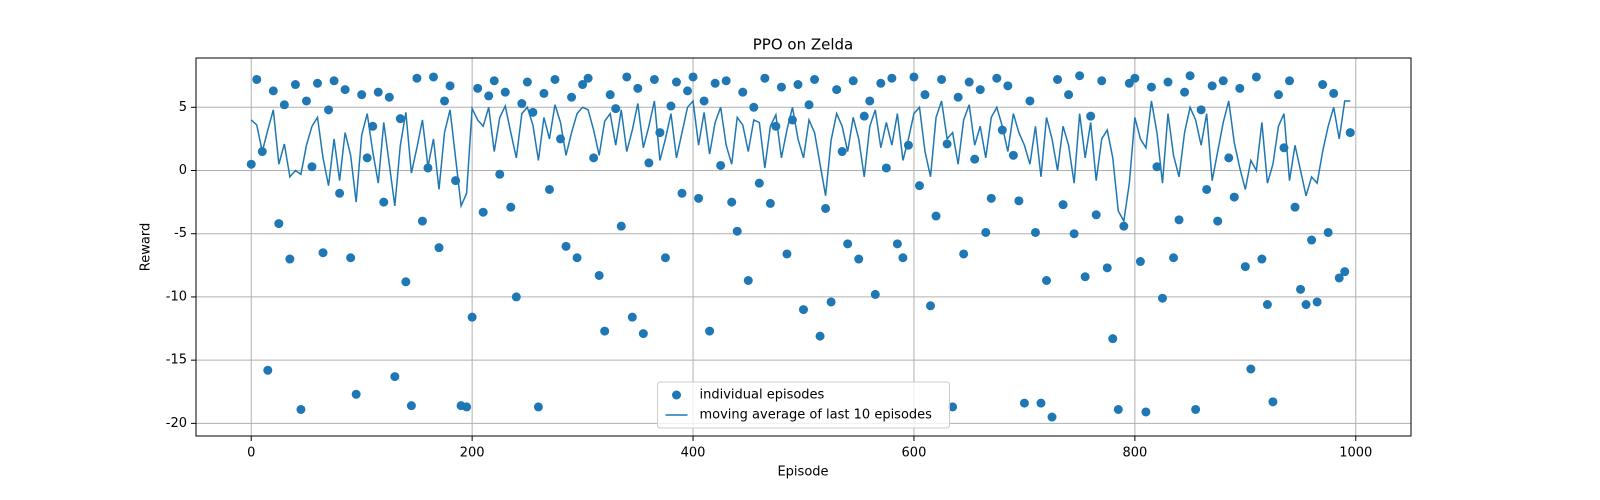  Describe the element at coordinates (676, 395) in the screenshot. I see `legend-marker` at that location.